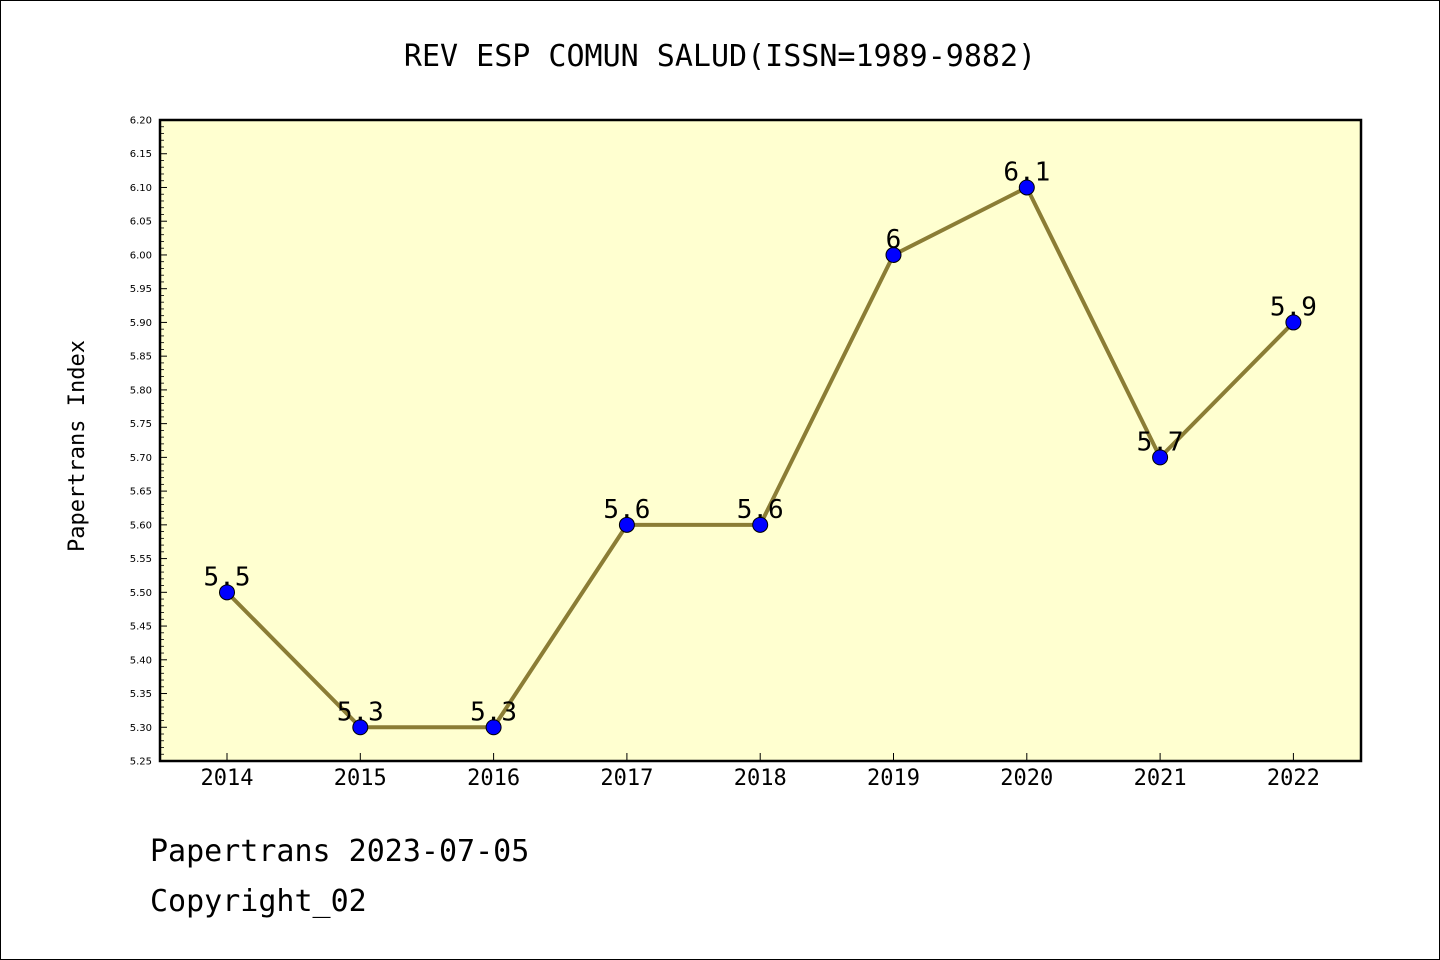  Describe the element at coordinates (227, 577) in the screenshot. I see `data-label: 5.5` at that location.